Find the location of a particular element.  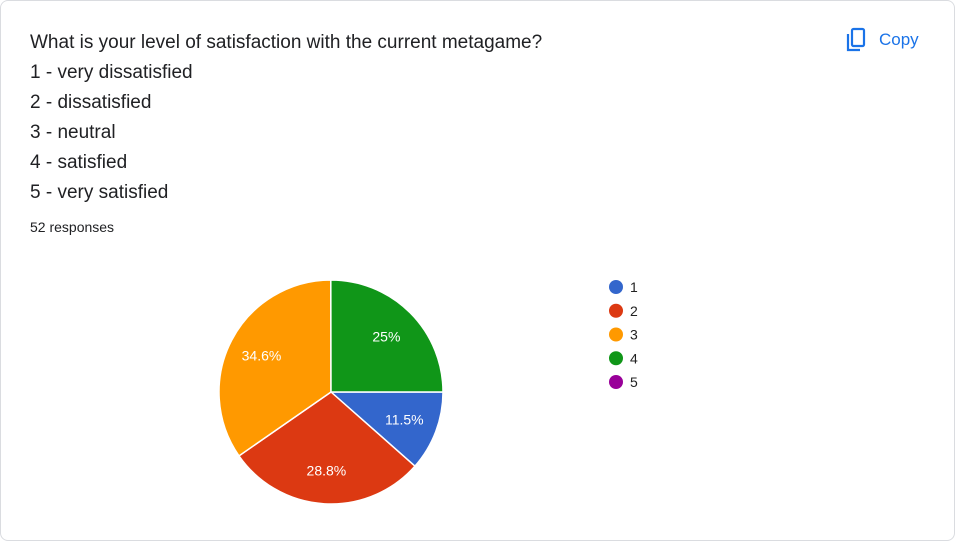

legend-label-2: 2 is located at coordinates (634, 311).